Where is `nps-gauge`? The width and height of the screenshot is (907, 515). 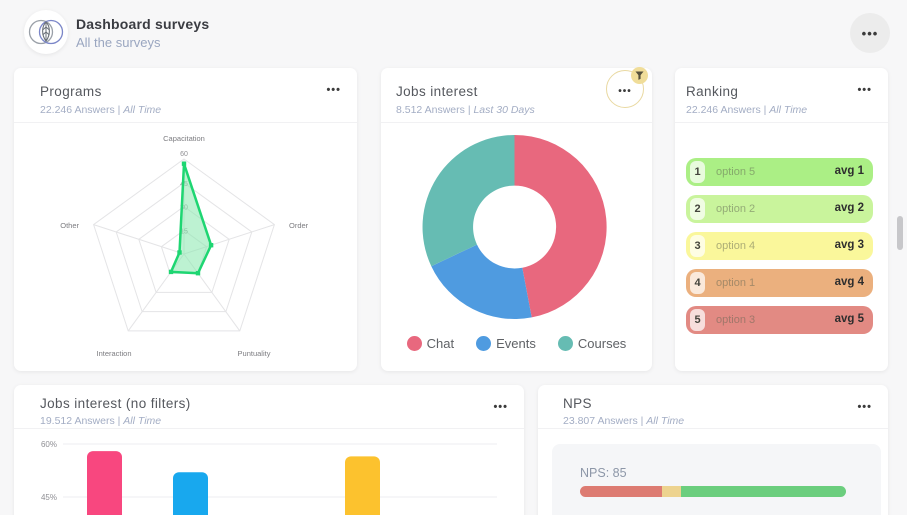 nps-gauge is located at coordinates (713, 491).